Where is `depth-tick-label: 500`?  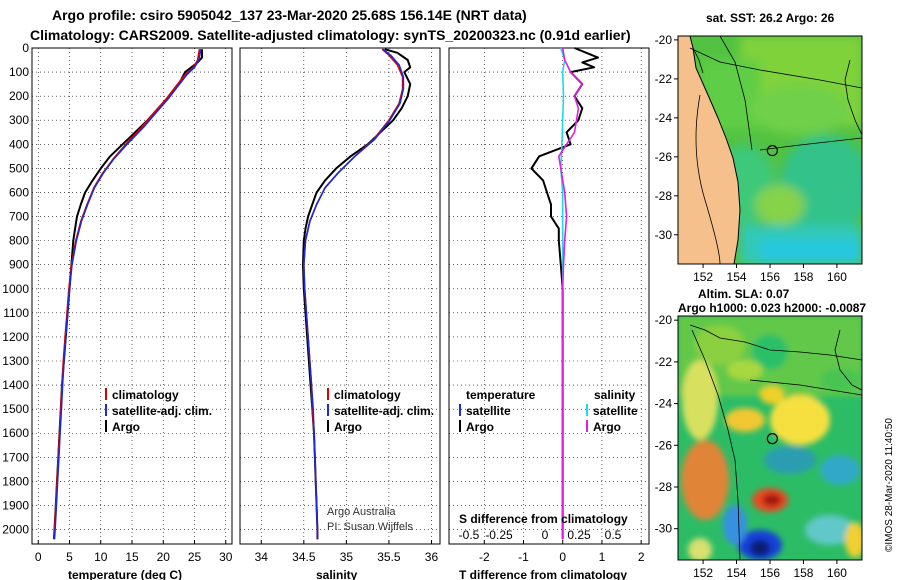 depth-tick-label: 500 is located at coordinates (19, 168).